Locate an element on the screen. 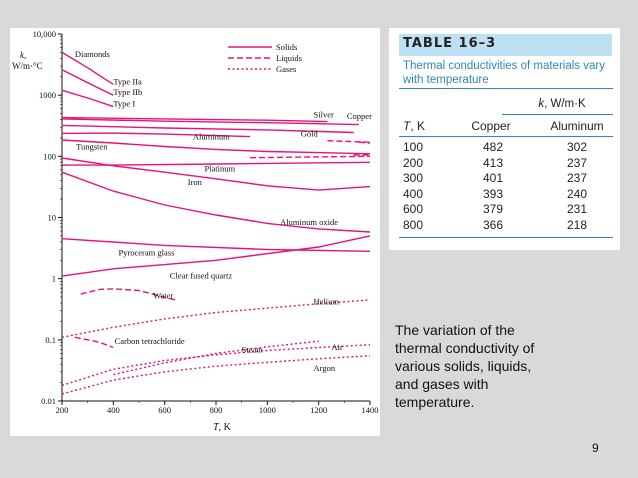 This screenshot has height=478, width=638. series-line-type-i is located at coordinates (87, 98).